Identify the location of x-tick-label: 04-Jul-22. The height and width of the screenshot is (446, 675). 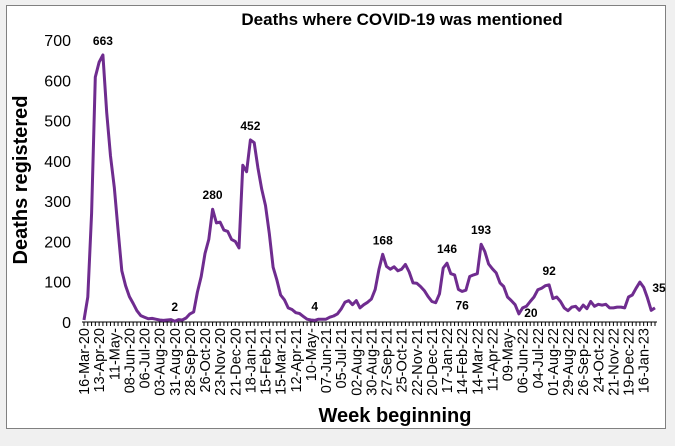
(539, 358).